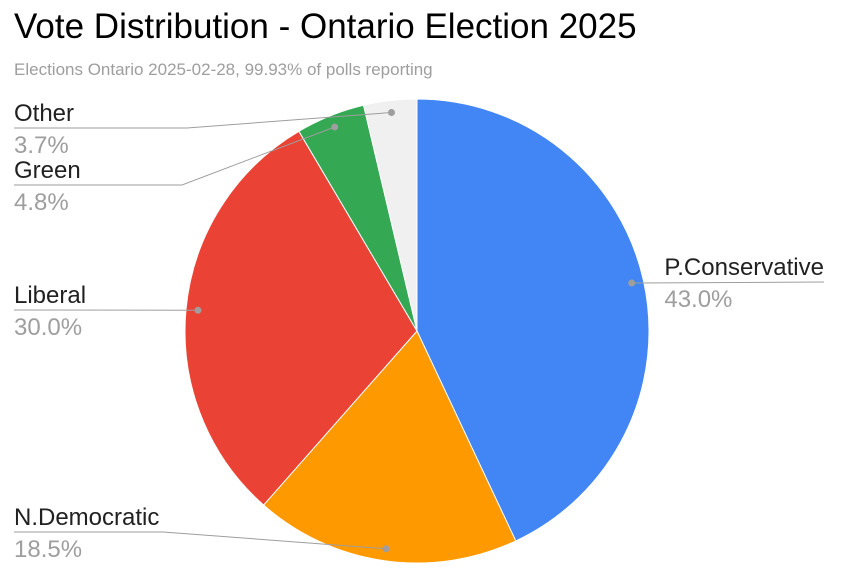 Image resolution: width=841 pixels, height=576 pixels. Describe the element at coordinates (44, 113) in the screenshot. I see `slice-label: Other` at that location.